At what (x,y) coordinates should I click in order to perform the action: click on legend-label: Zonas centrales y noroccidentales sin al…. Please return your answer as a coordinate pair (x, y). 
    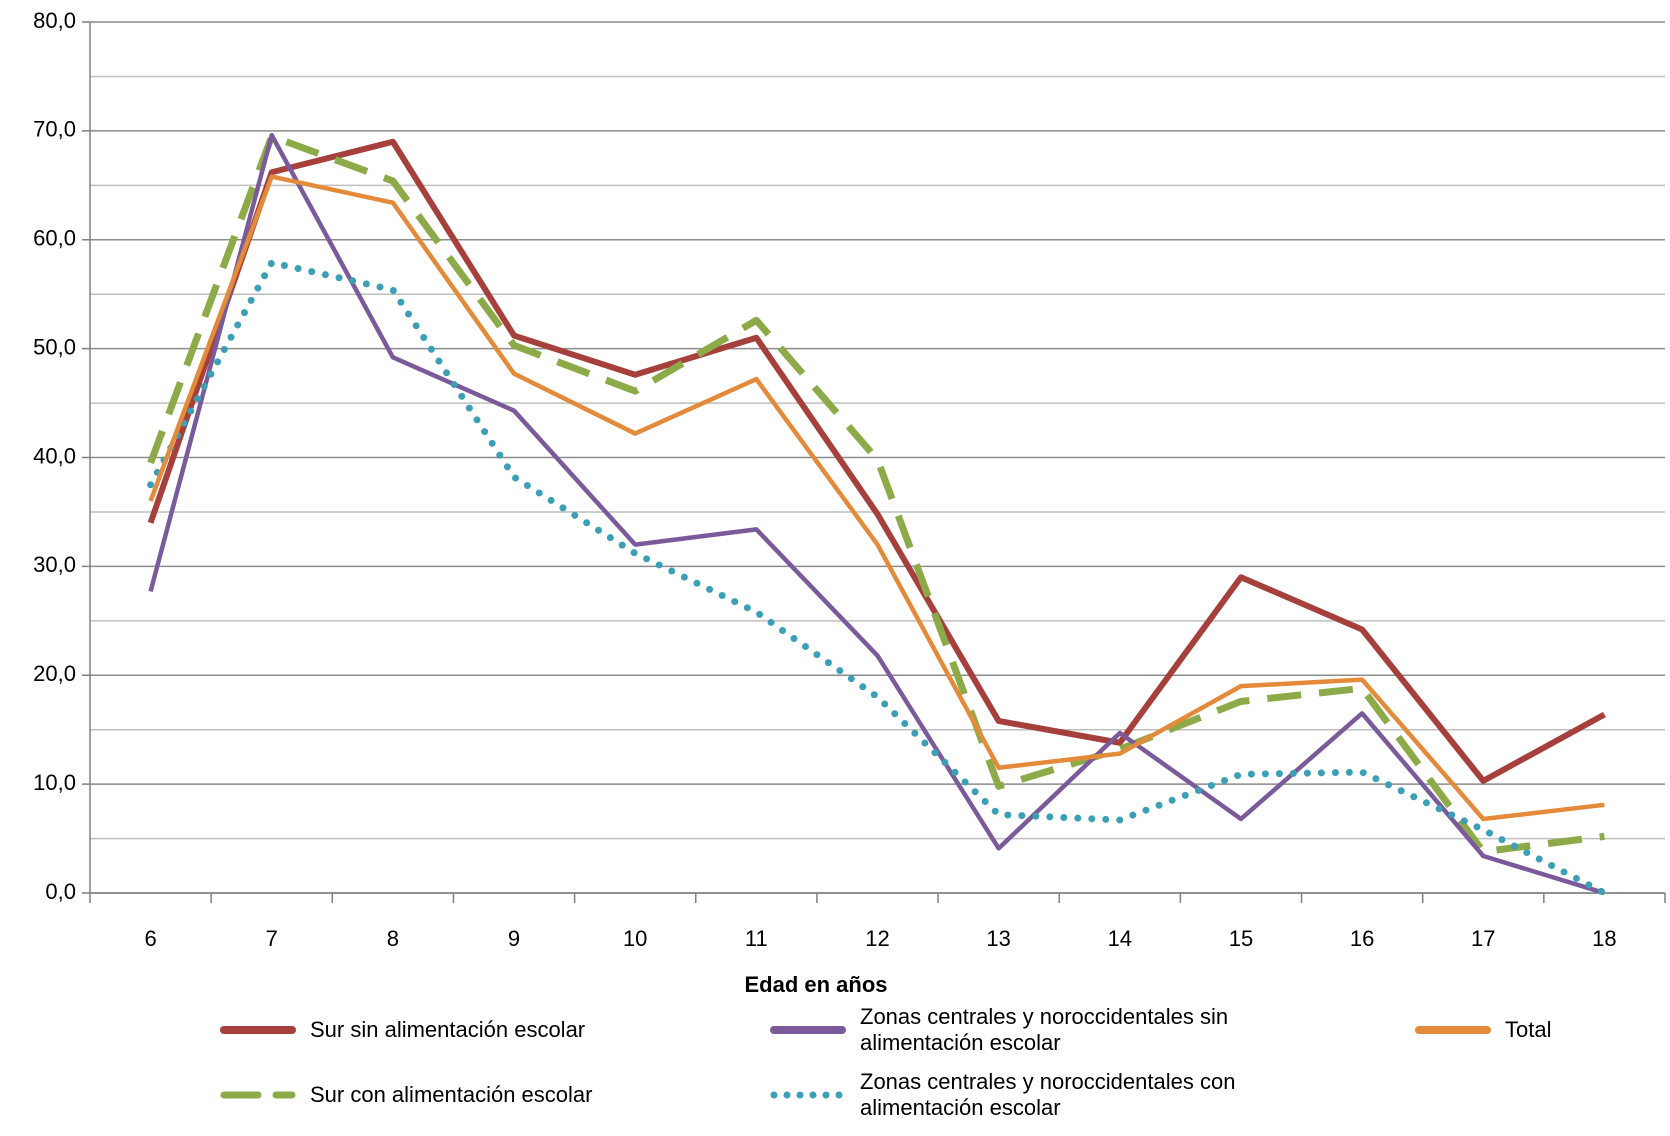
    Looking at the image, I should click on (1044, 1029).